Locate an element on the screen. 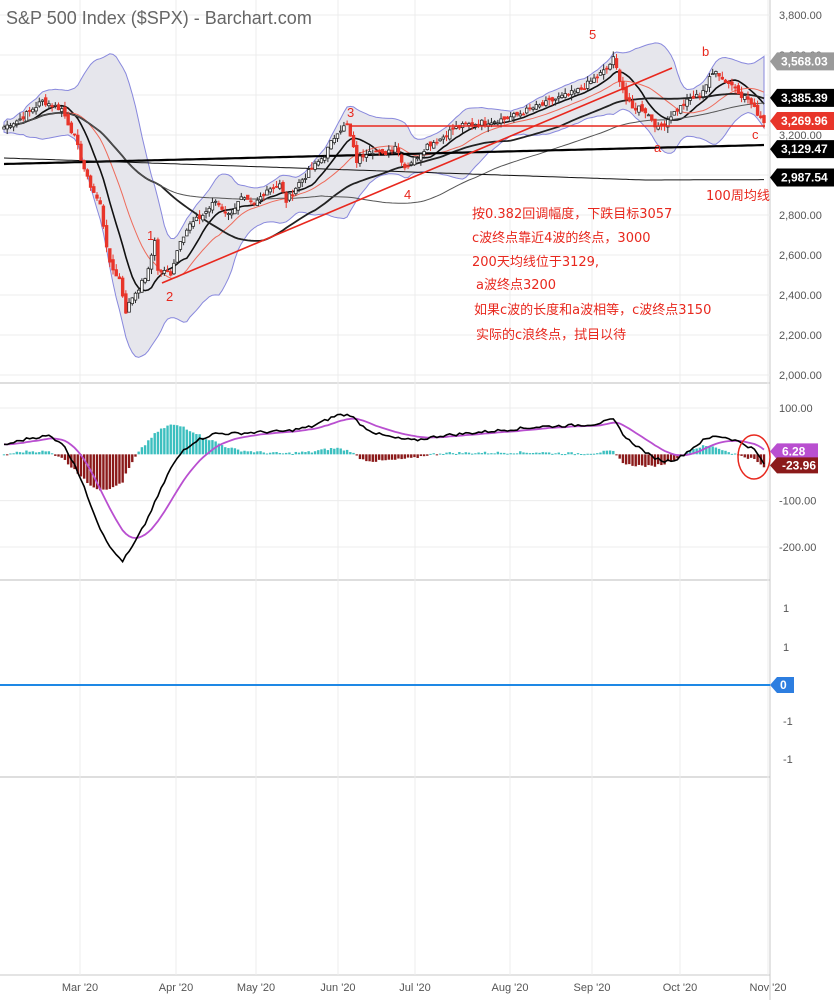 The image size is (837, 1000). uptrend-line is located at coordinates (417, 175).